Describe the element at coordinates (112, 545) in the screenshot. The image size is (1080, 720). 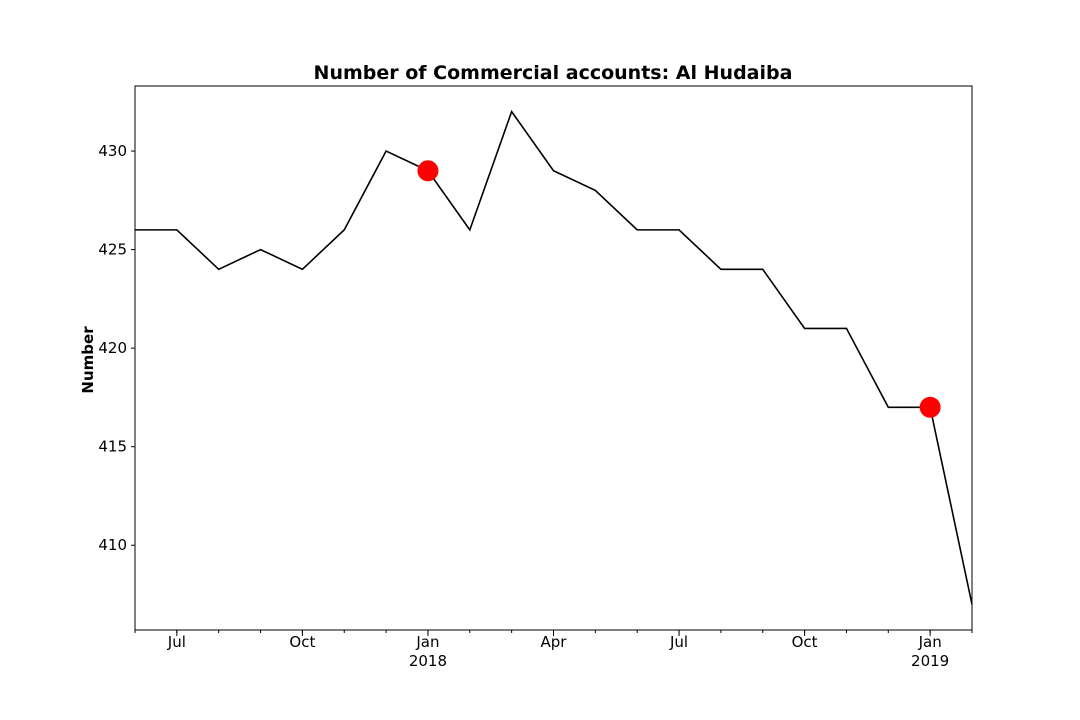
I see `y-tick-label: 410` at that location.